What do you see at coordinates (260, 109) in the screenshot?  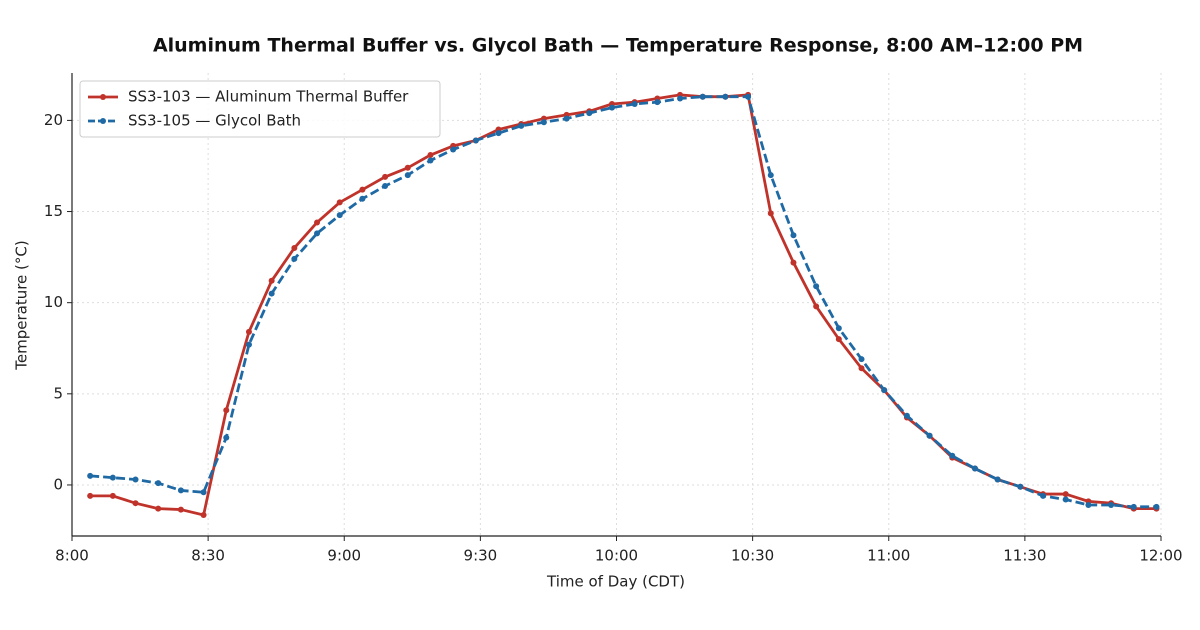 I see `legend-box` at bounding box center [260, 109].